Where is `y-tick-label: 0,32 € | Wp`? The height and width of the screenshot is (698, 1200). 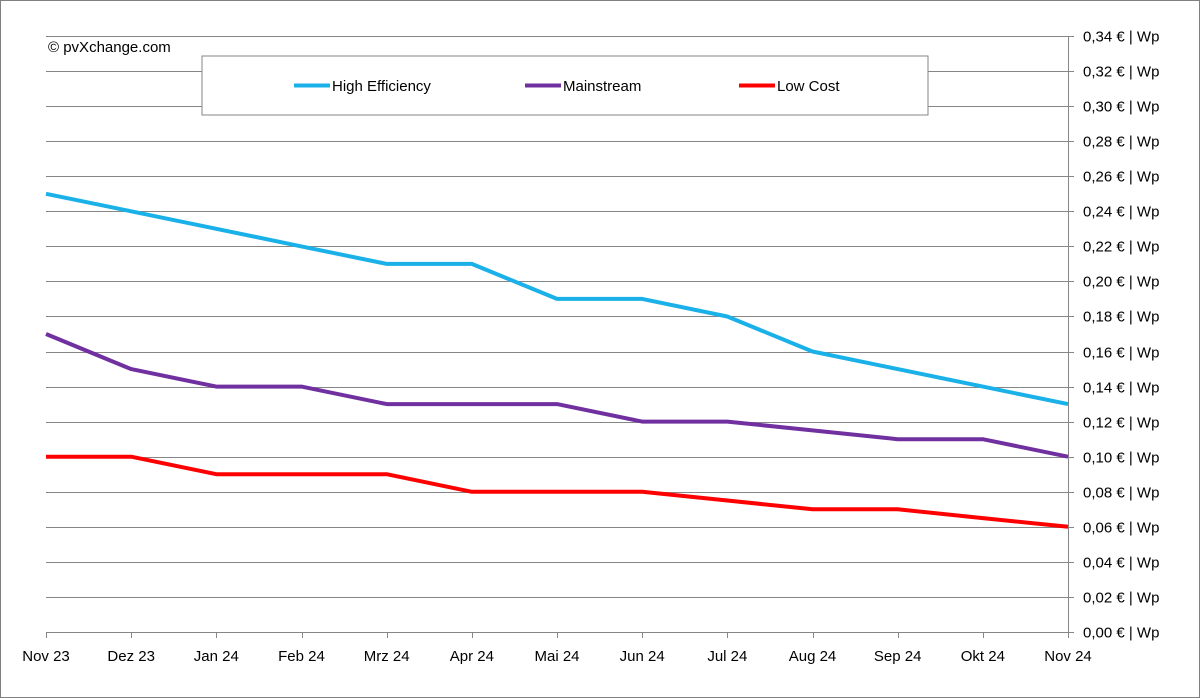
y-tick-label: 0,32 € | Wp is located at coordinates (1121, 72).